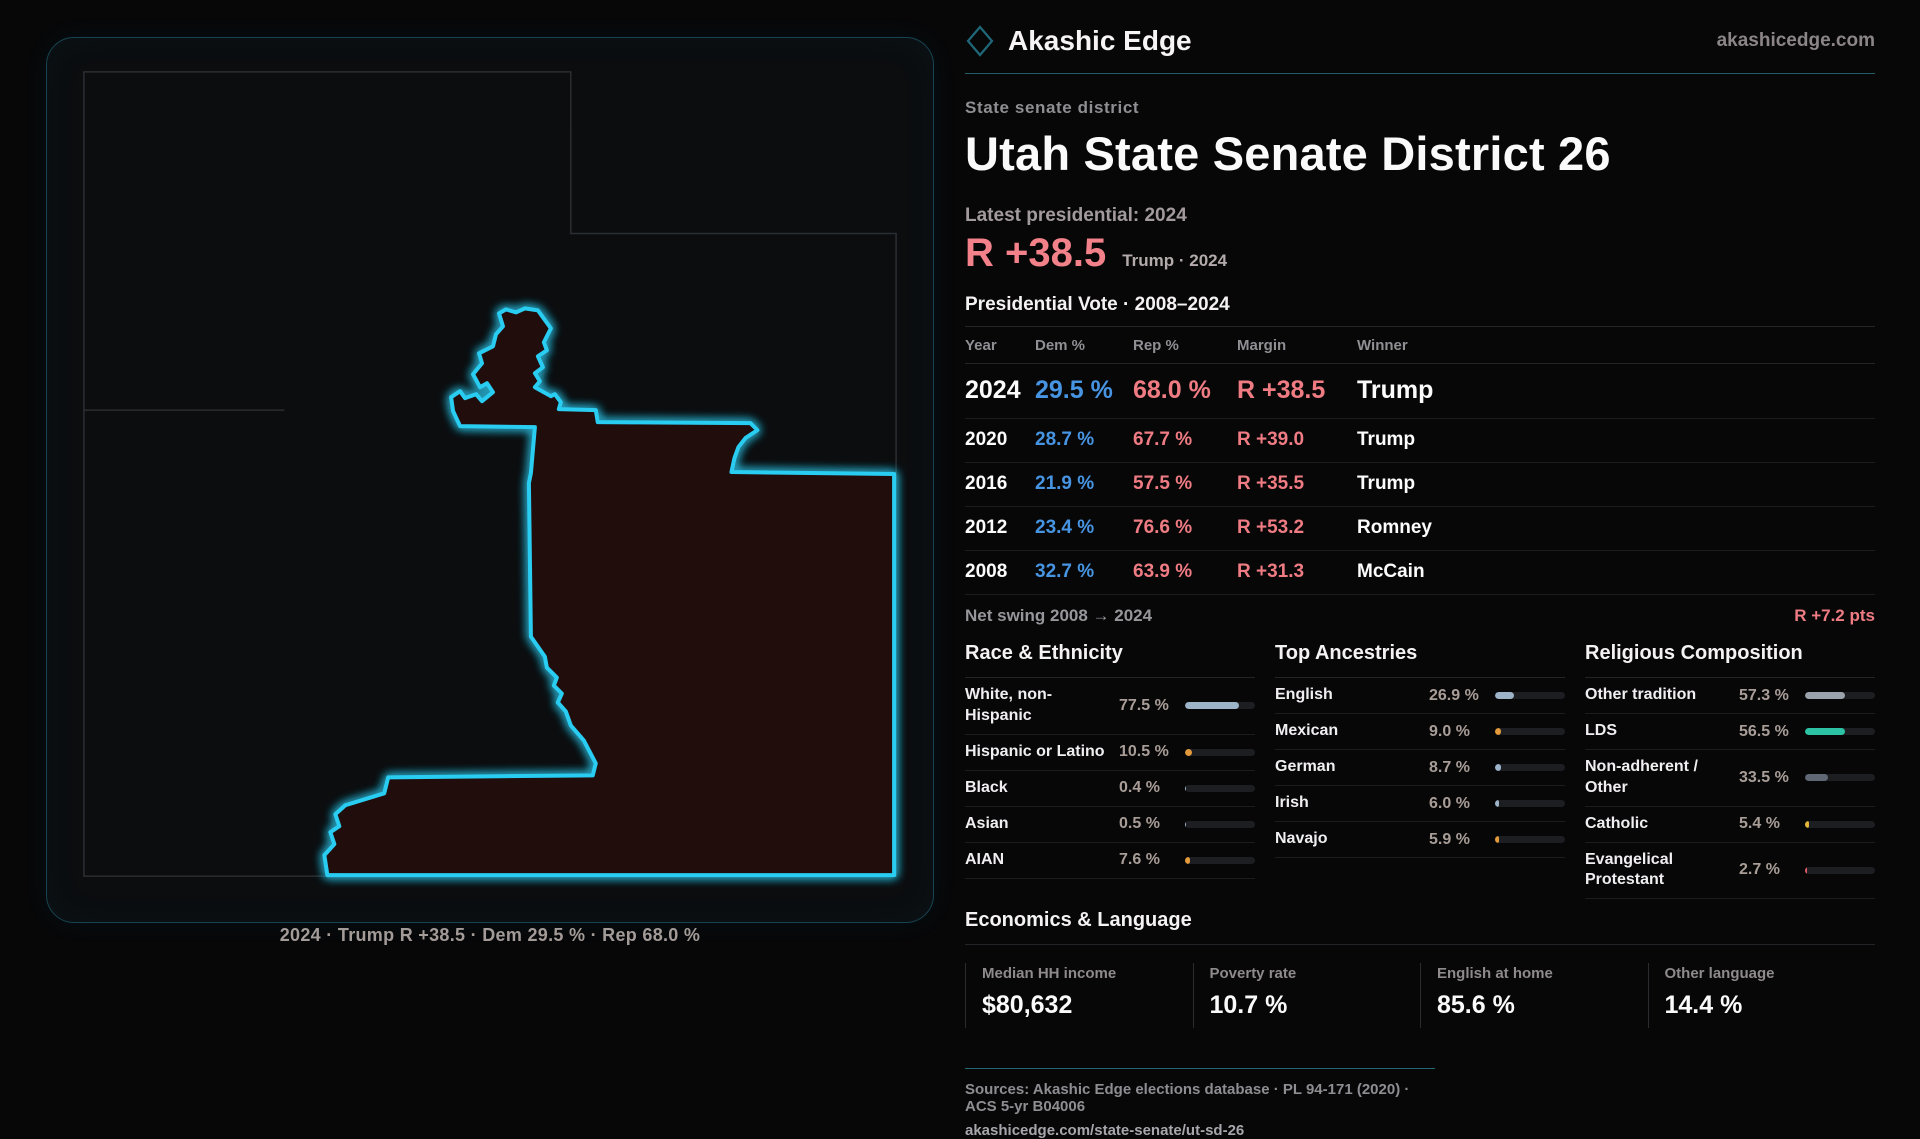 This screenshot has height=1139, width=1920. I want to click on stat-value: 14.4 %, so click(1766, 1005).